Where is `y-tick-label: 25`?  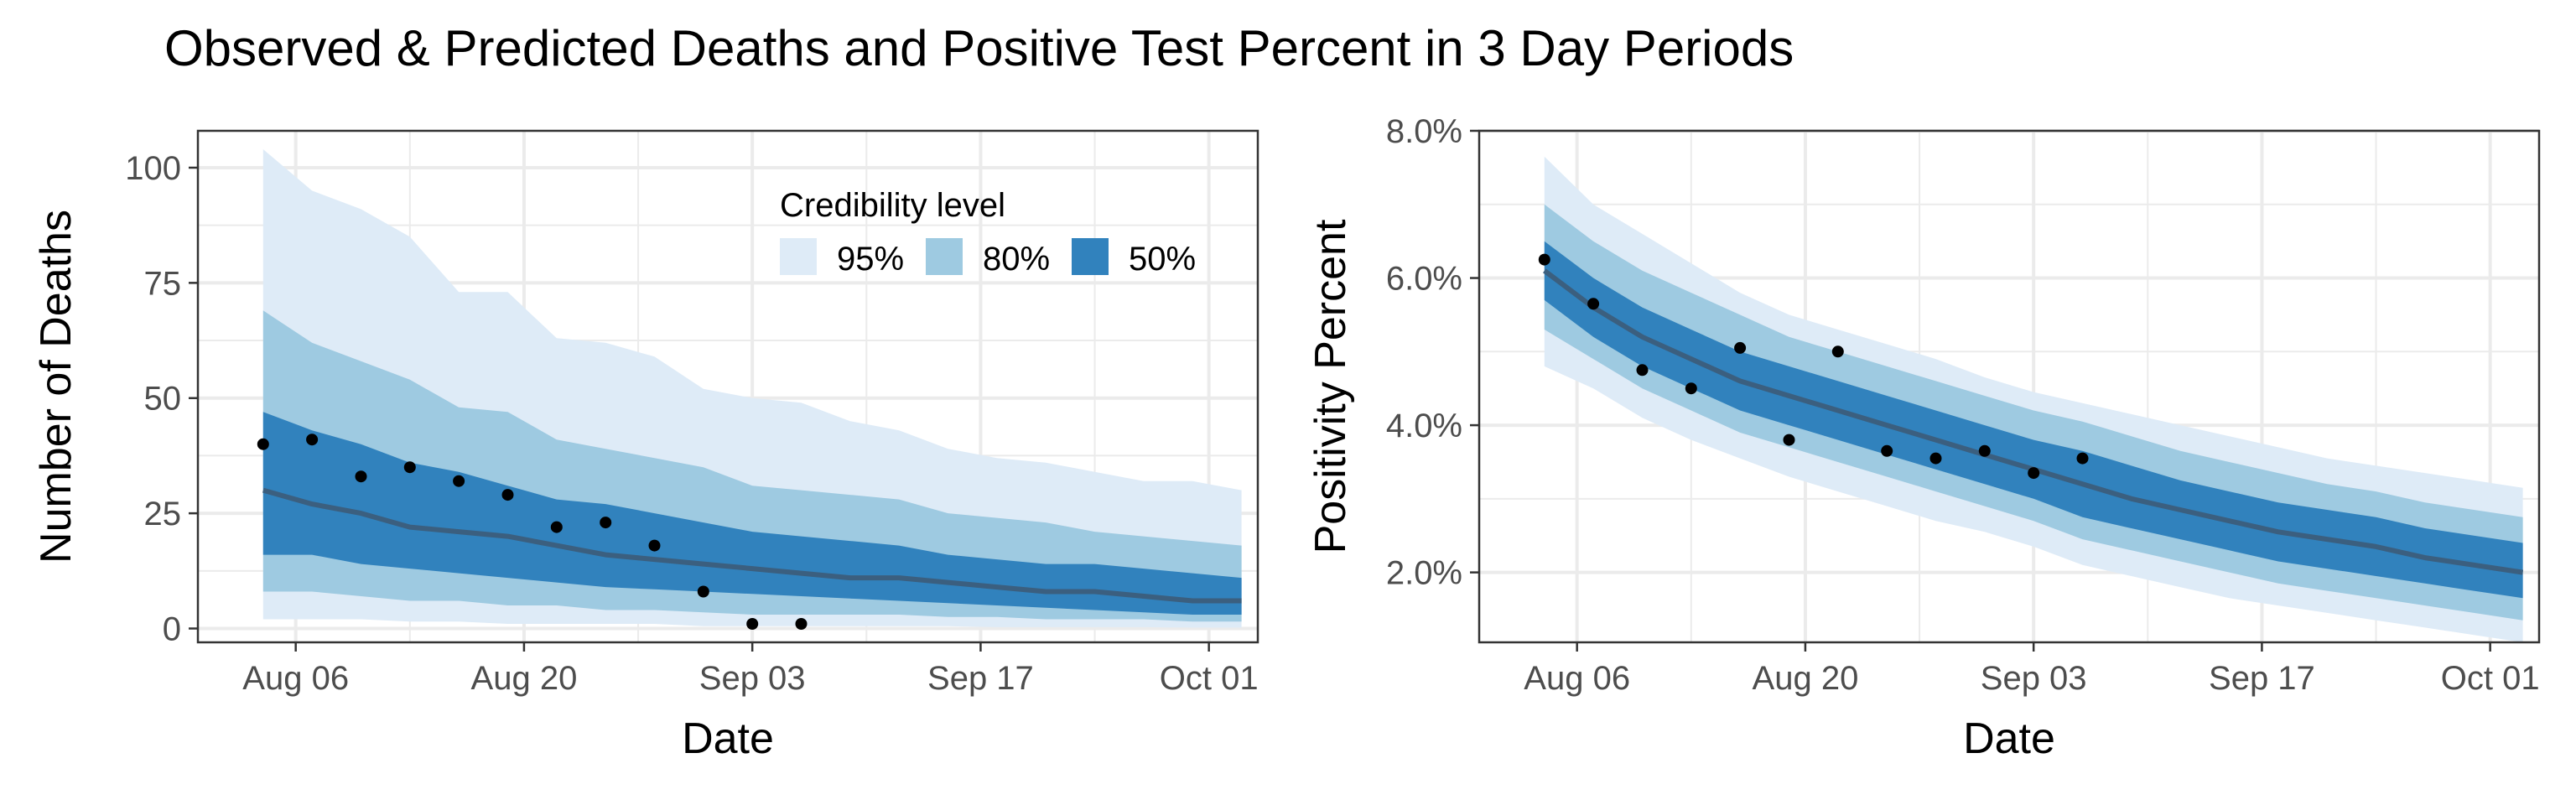 y-tick-label: 25 is located at coordinates (163, 514).